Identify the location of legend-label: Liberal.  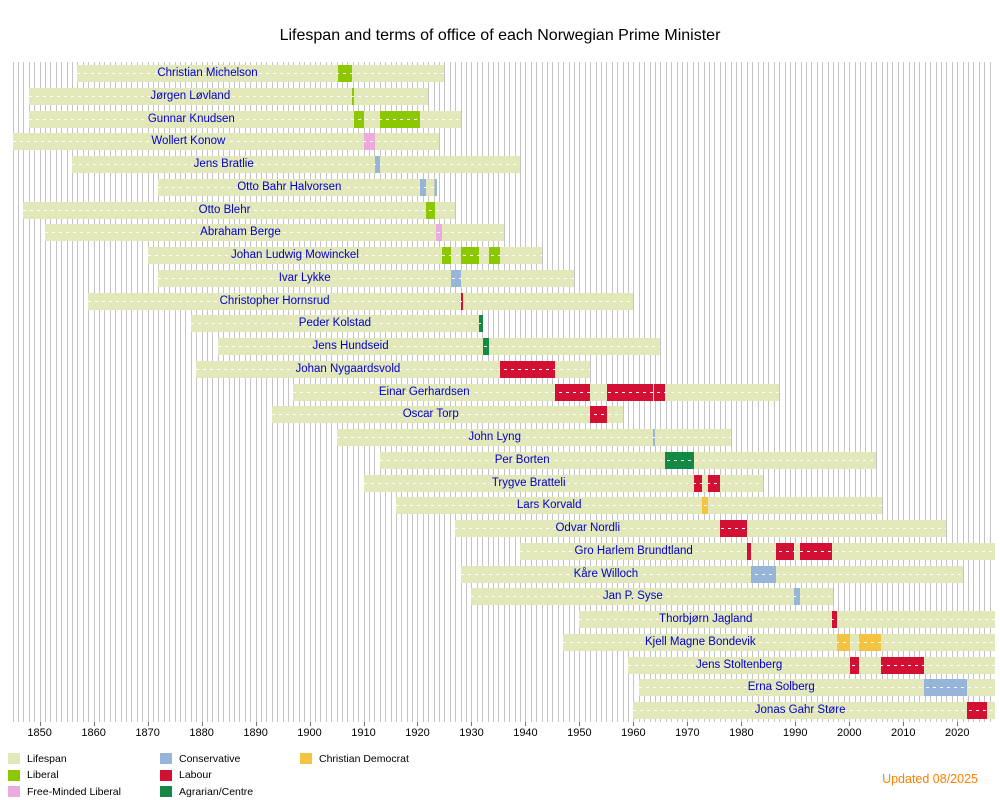
(43, 775).